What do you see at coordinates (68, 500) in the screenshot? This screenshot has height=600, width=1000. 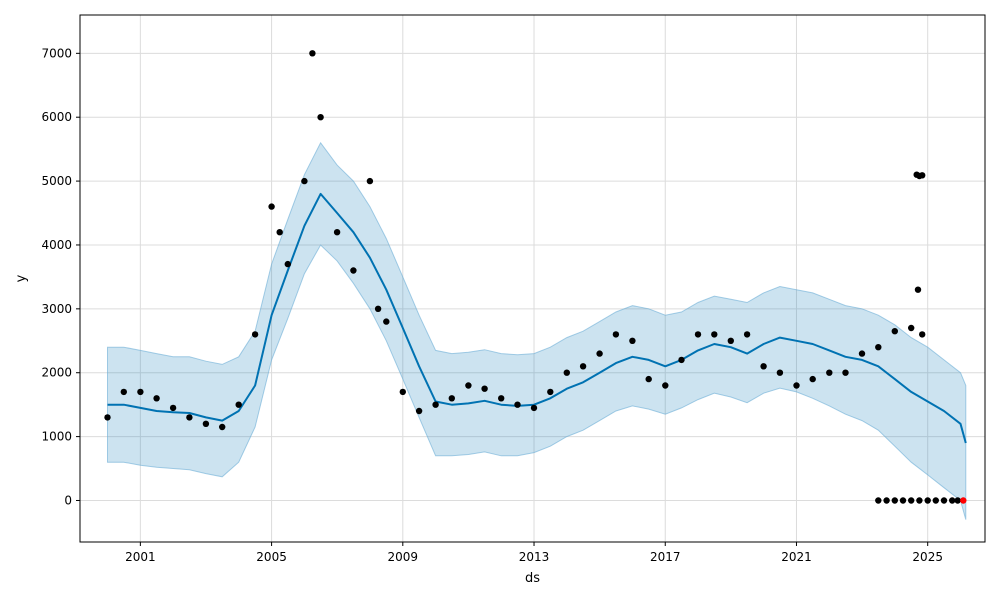 I see `y-tick-label: 0` at bounding box center [68, 500].